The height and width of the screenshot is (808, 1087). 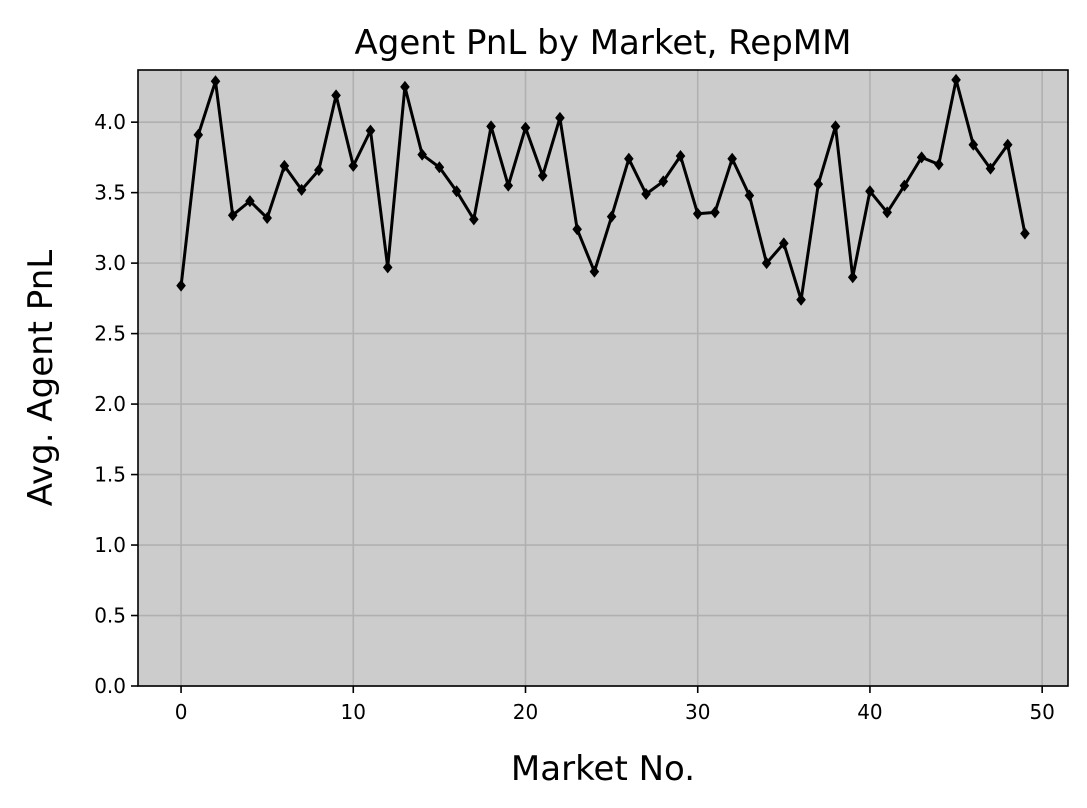 What do you see at coordinates (110, 545) in the screenshot?
I see `y-tick-label: 1.0` at bounding box center [110, 545].